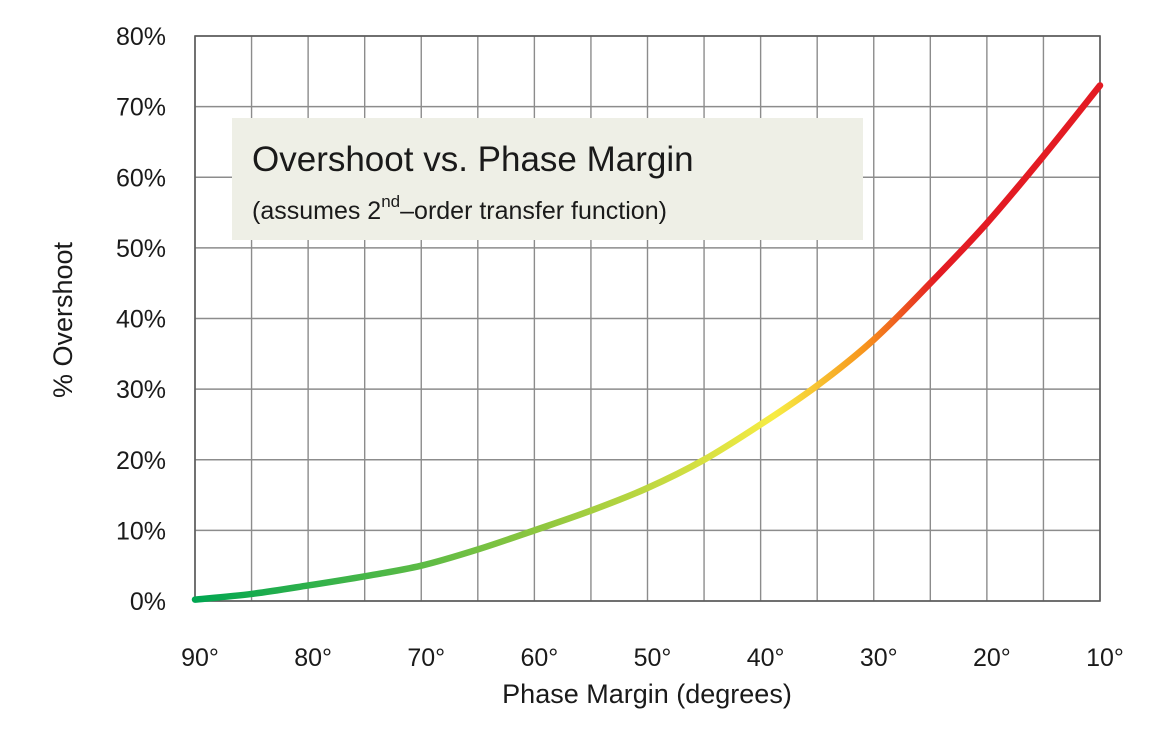 Image resolution: width=1152 pixels, height=729 pixels. I want to click on y-axis-title: % Overshoot, so click(63, 319).